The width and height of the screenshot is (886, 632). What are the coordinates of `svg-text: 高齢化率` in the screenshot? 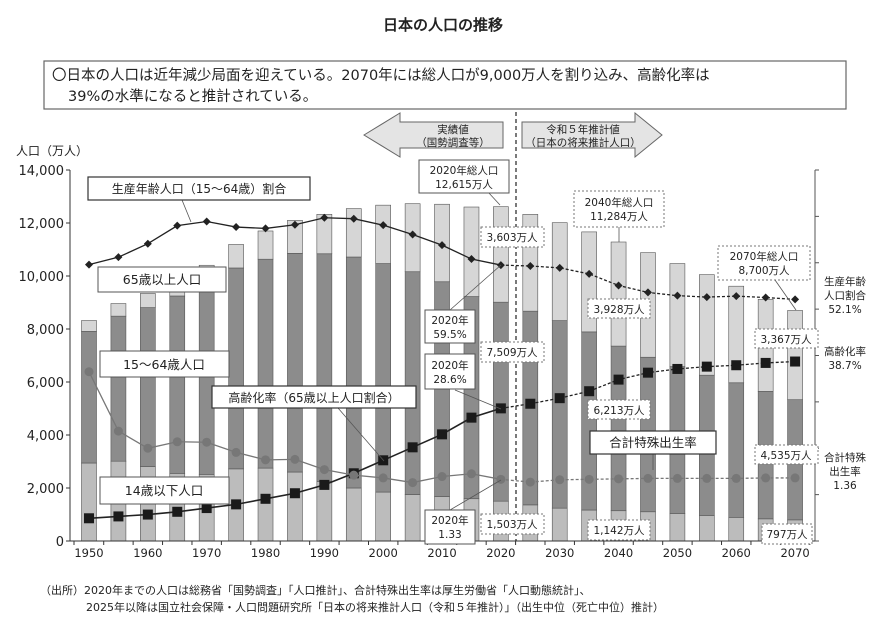 It's located at (845, 351).